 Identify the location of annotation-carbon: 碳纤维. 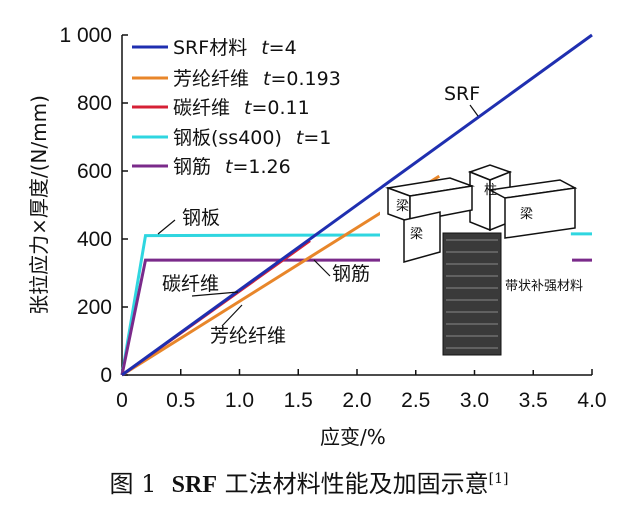
(190, 284).